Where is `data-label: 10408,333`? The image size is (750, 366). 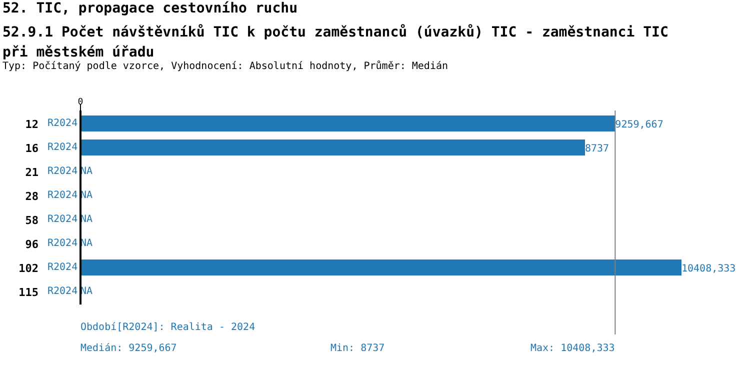 data-label: 10408,333 is located at coordinates (709, 269).